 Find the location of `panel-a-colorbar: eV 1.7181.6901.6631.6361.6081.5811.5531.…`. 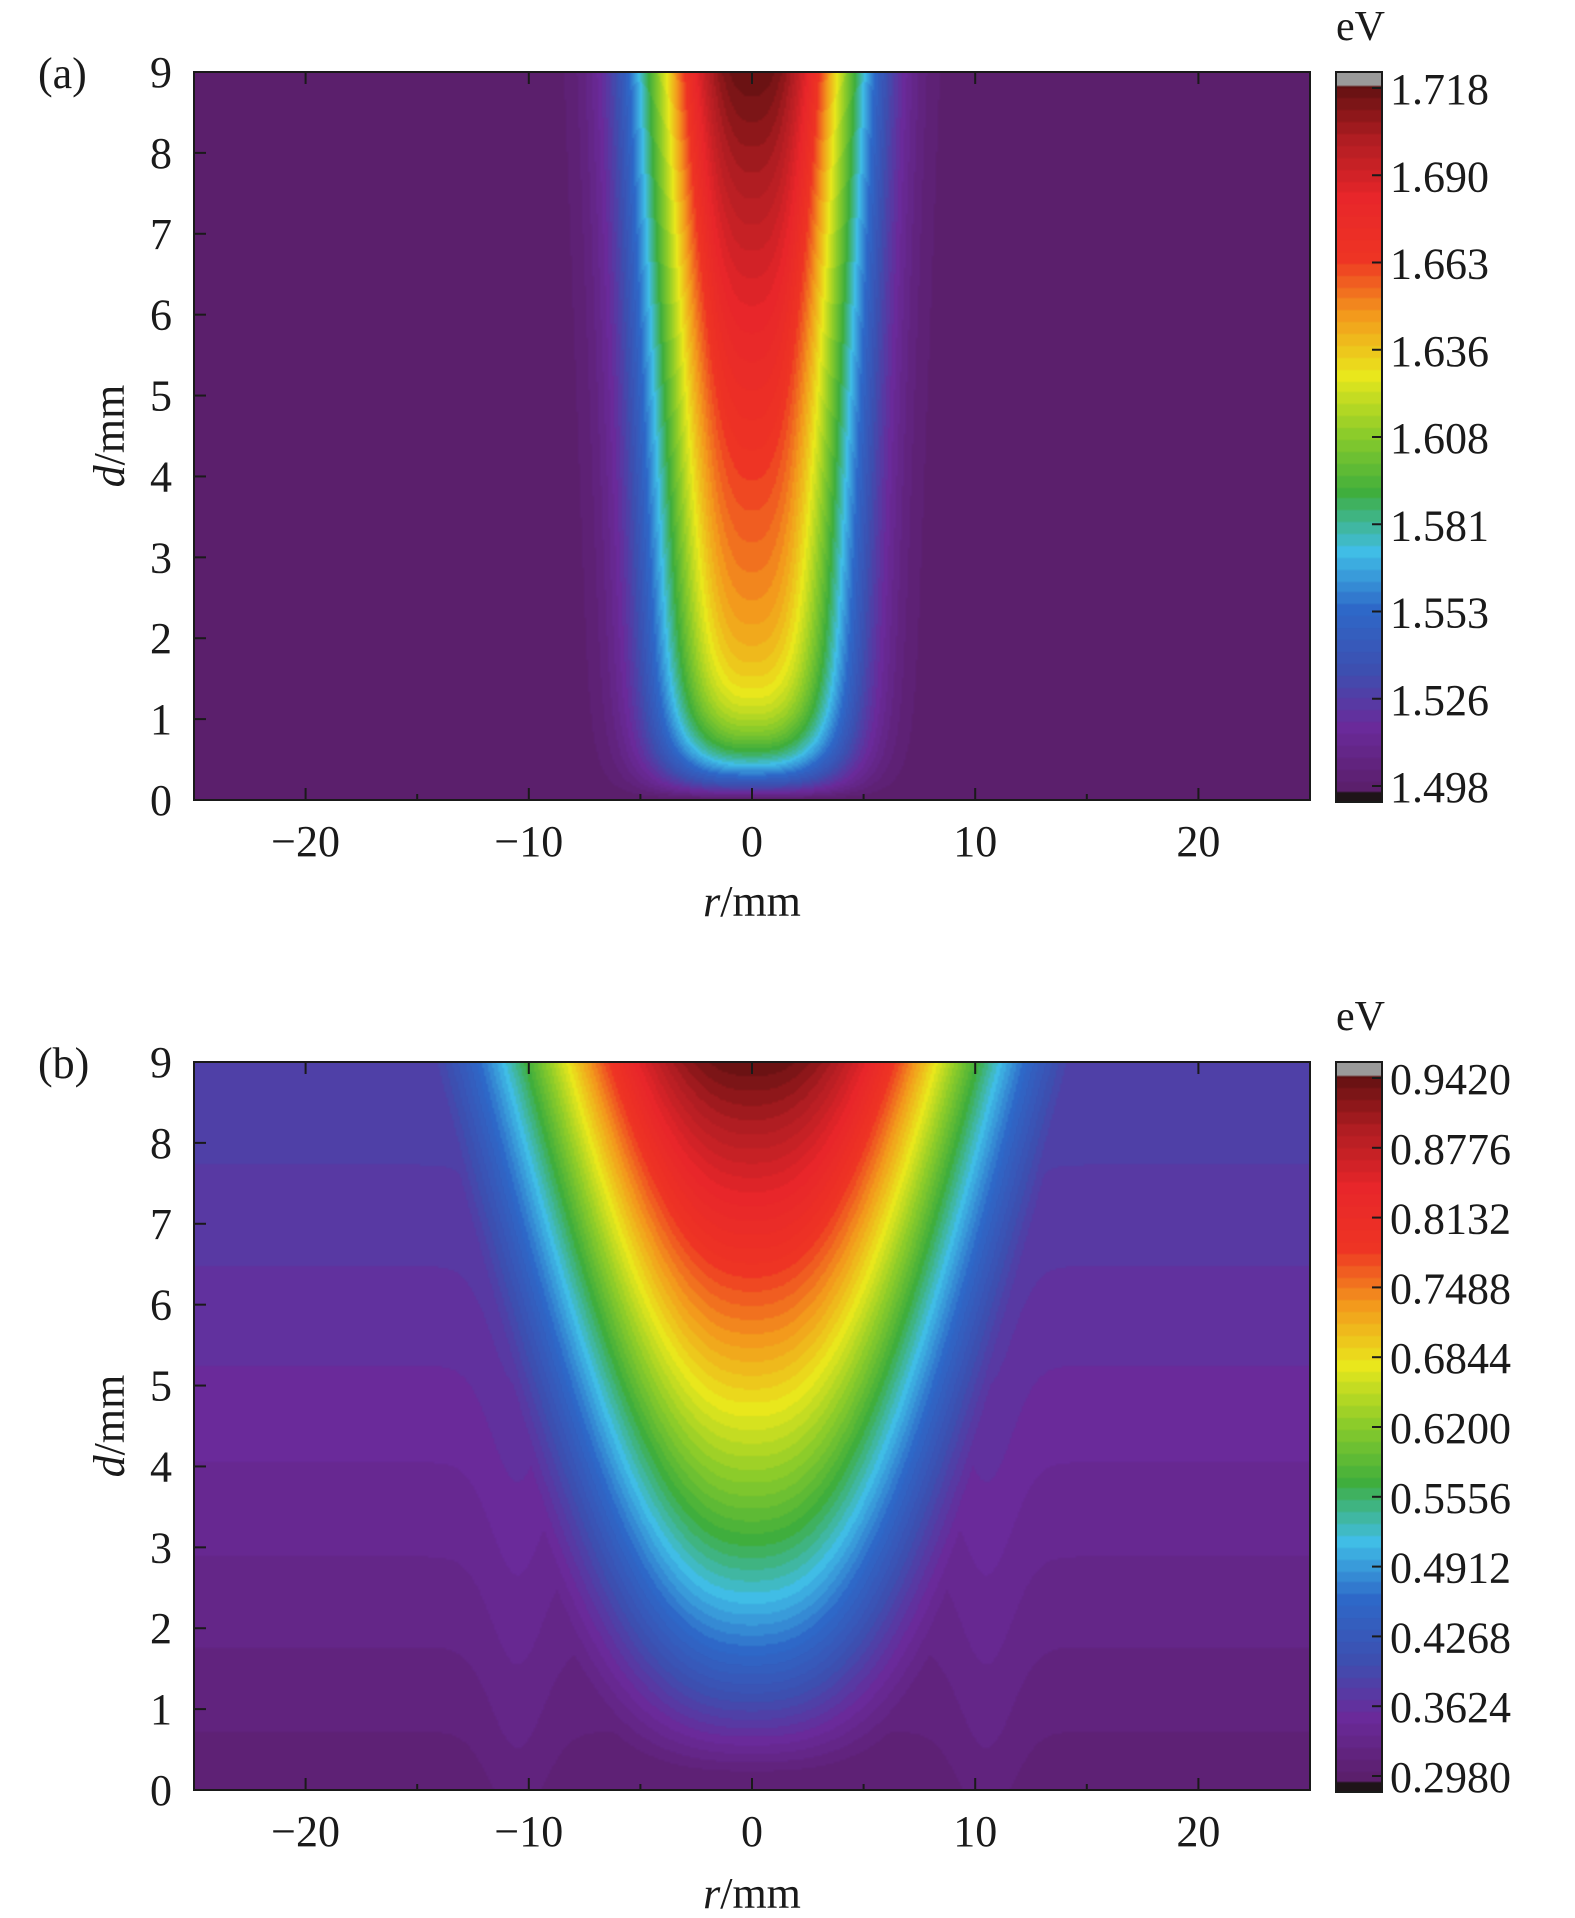

panel-a-colorbar: eV 1.7181.6901.6631.6361.6081.5811.5531.… is located at coordinates (1412, 408).